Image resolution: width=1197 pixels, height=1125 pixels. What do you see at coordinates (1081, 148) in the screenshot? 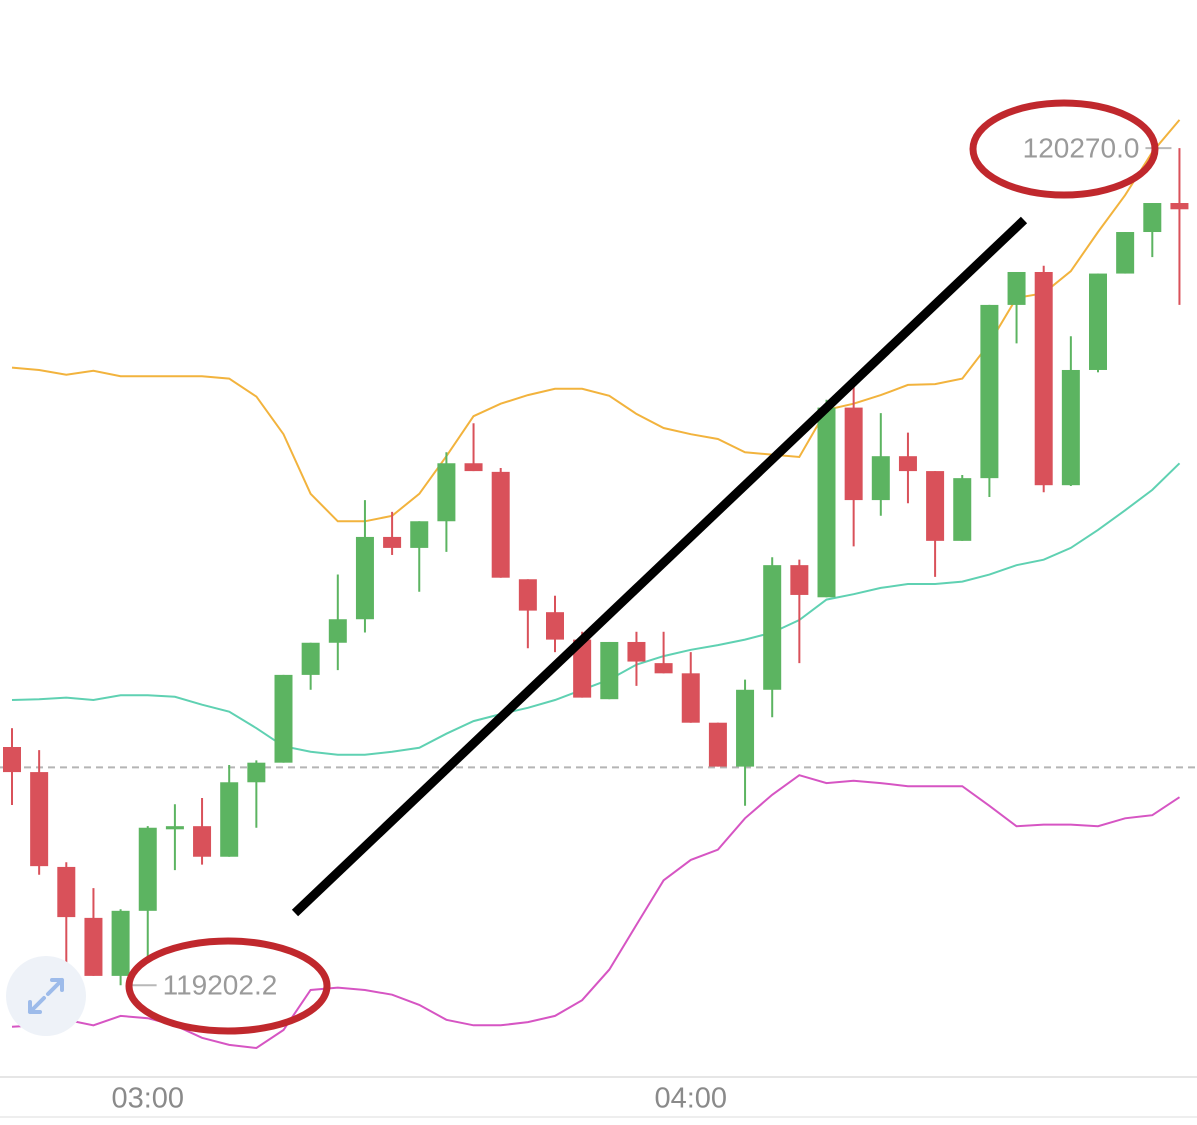
I see `max-marker-label: 120270.0` at bounding box center [1081, 148].